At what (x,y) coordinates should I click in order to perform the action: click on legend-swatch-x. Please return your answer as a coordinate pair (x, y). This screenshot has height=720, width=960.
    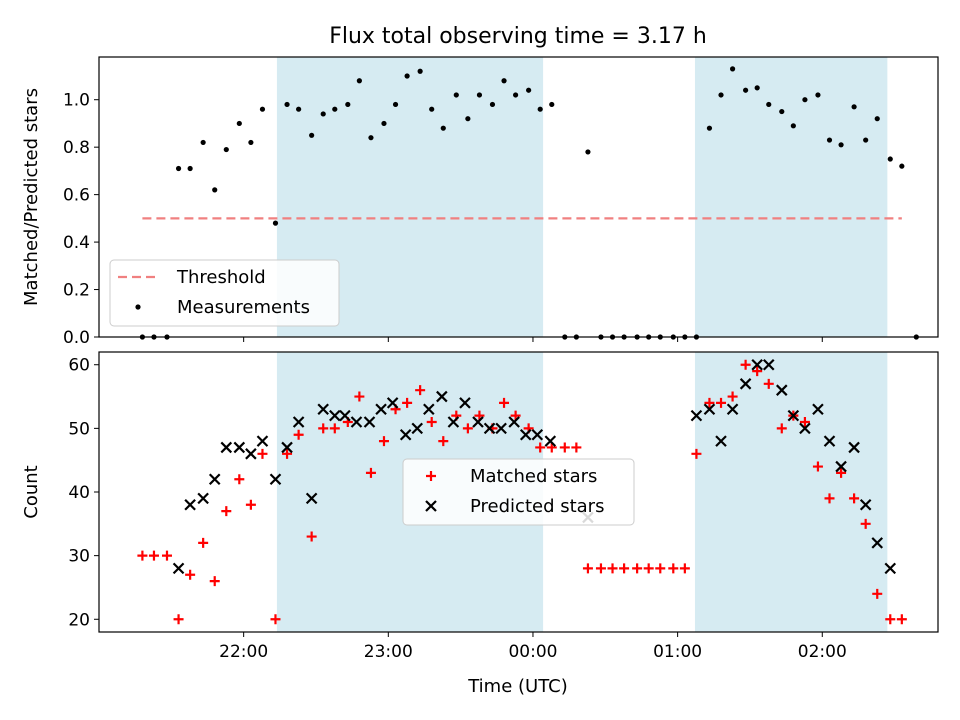
    Looking at the image, I should click on (431, 506).